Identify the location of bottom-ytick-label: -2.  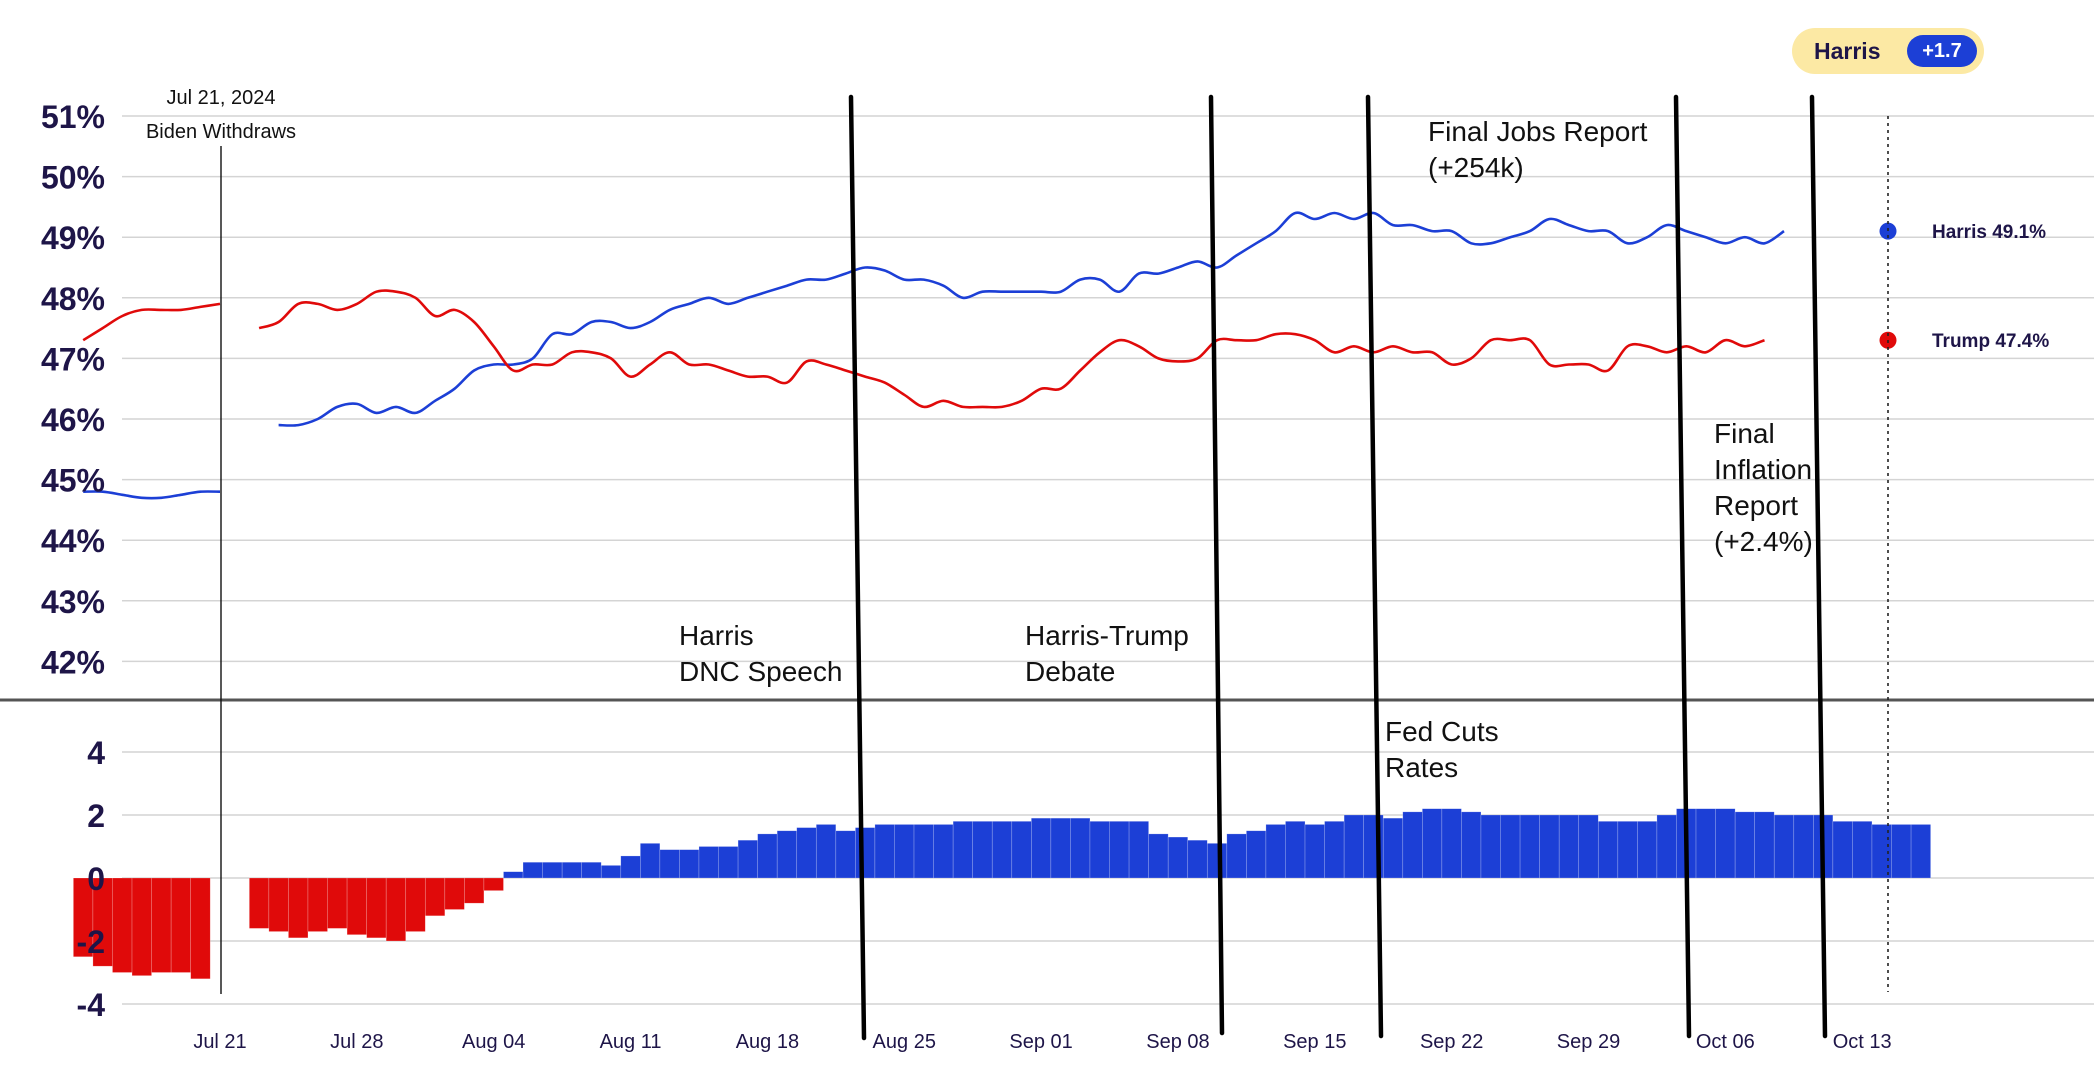
(91, 942).